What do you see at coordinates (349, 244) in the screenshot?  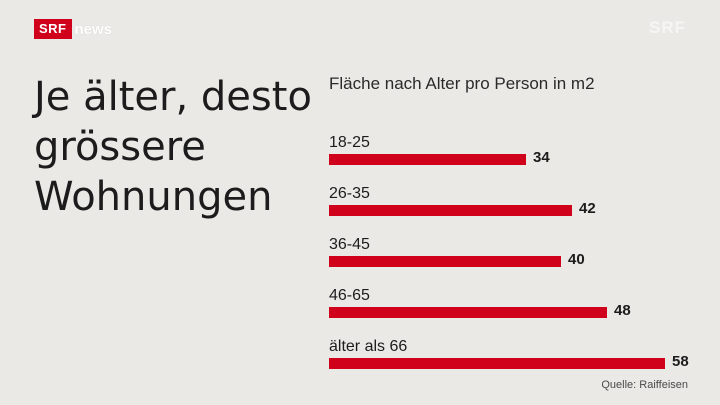 I see `category-label: 36-45` at bounding box center [349, 244].